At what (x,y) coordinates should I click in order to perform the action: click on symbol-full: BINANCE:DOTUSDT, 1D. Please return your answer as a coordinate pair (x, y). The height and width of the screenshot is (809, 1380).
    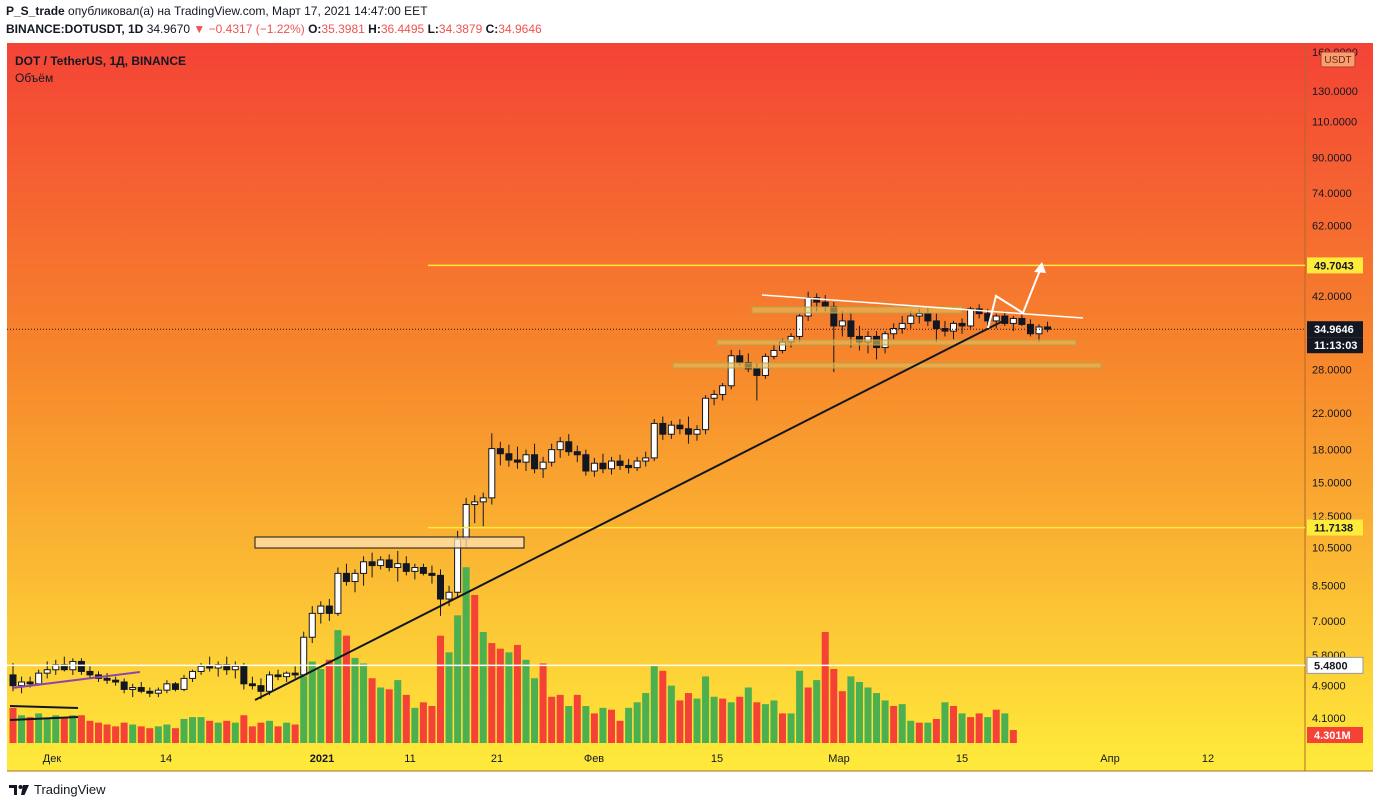
    Looking at the image, I should click on (75, 29).